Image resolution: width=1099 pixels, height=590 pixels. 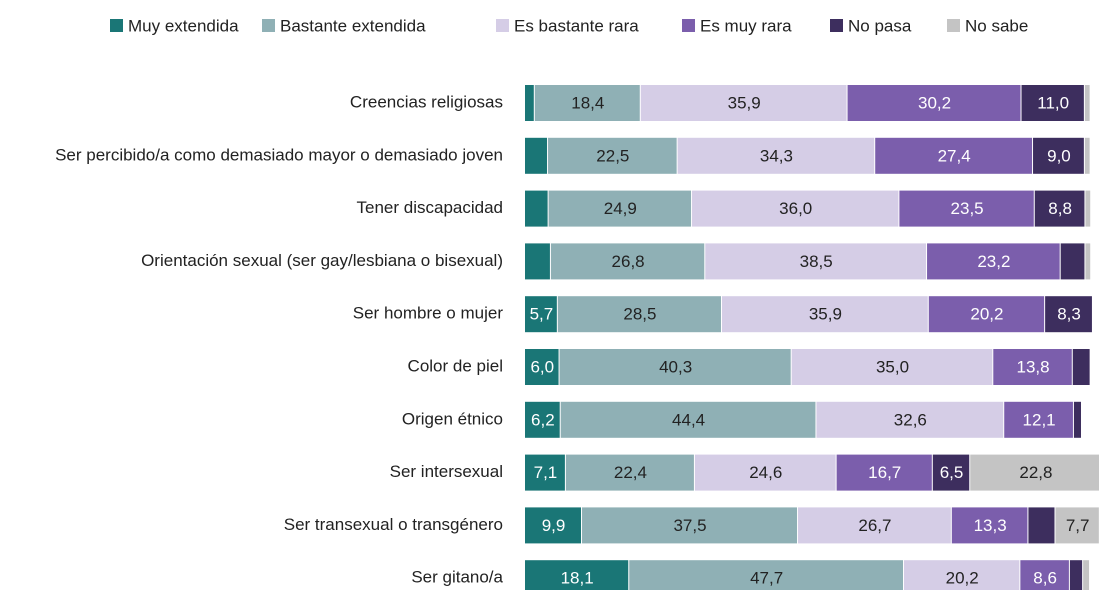 What do you see at coordinates (426, 101) in the screenshot?
I see `category-label: Creencias religiosas` at bounding box center [426, 101].